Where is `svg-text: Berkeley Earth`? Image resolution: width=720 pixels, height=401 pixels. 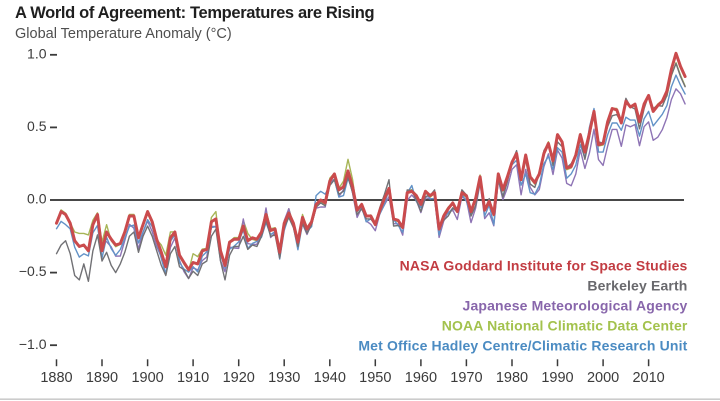
svg-text: Berkeley Earth is located at coordinates (637, 285).